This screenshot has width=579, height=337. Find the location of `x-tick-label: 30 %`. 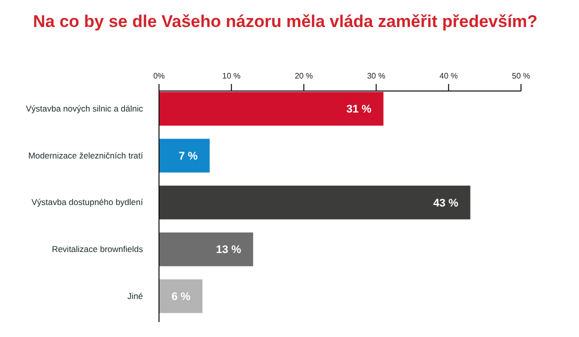

x-tick-label: 30 % is located at coordinates (376, 76).